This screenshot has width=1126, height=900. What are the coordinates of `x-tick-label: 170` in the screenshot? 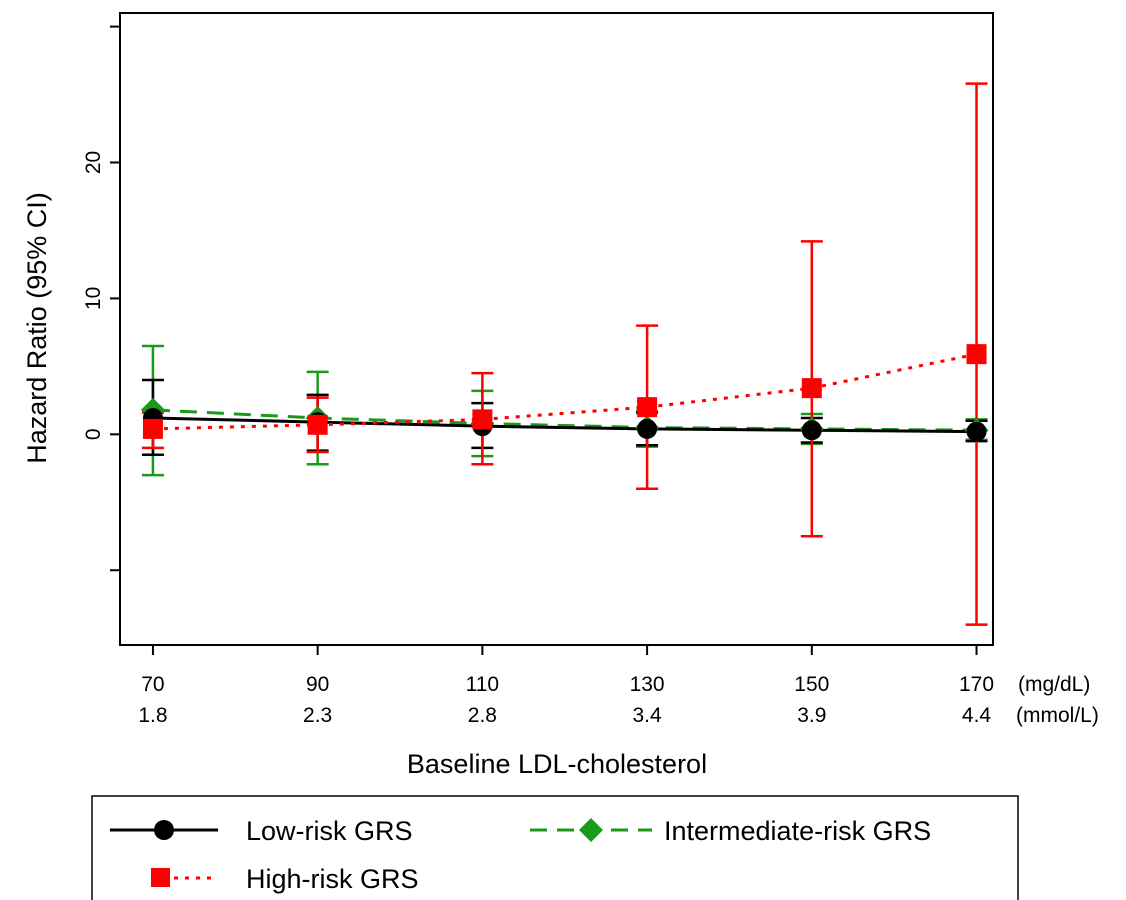 It's located at (976, 684).